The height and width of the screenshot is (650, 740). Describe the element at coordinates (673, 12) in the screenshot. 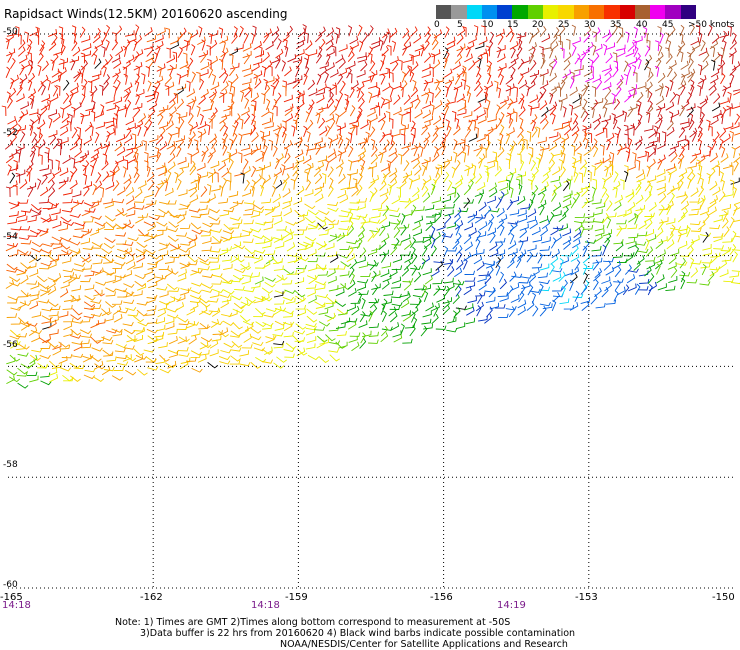

I see `legend-swatch` at that location.